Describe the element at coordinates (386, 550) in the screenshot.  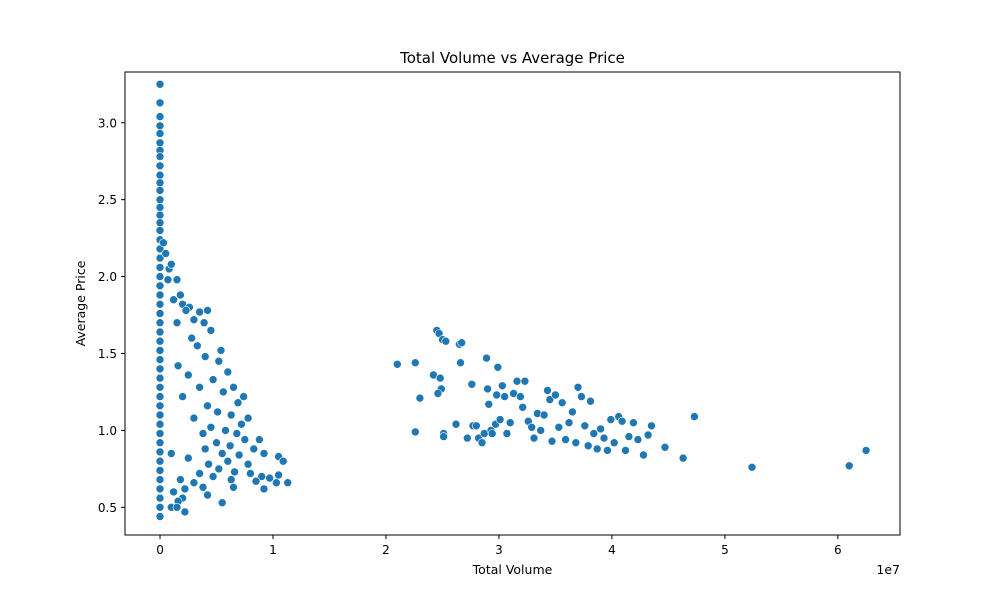
I see `x-tick-label: 2` at that location.